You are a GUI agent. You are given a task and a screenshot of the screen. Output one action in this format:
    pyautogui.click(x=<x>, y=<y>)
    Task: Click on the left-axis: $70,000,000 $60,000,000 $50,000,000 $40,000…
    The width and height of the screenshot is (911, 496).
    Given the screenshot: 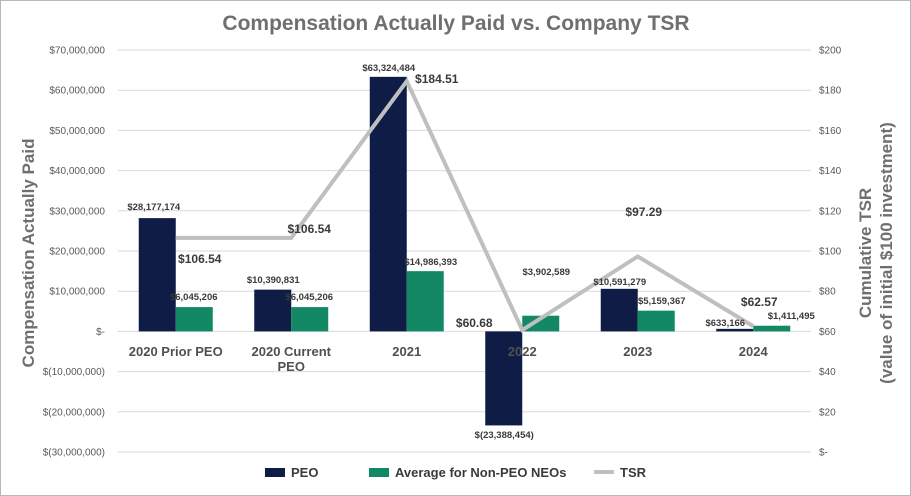 What is the action you would take?
    pyautogui.click(x=74, y=252)
    